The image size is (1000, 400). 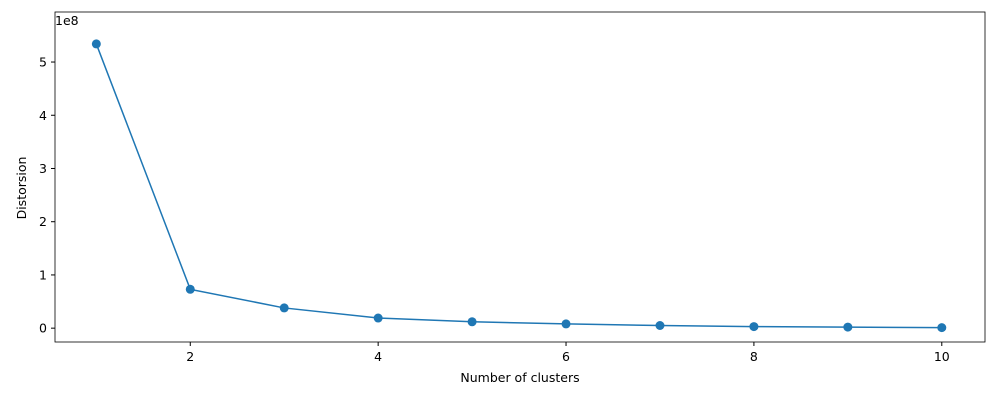 What do you see at coordinates (190, 356) in the screenshot?
I see `x-tick-label: 2` at bounding box center [190, 356].